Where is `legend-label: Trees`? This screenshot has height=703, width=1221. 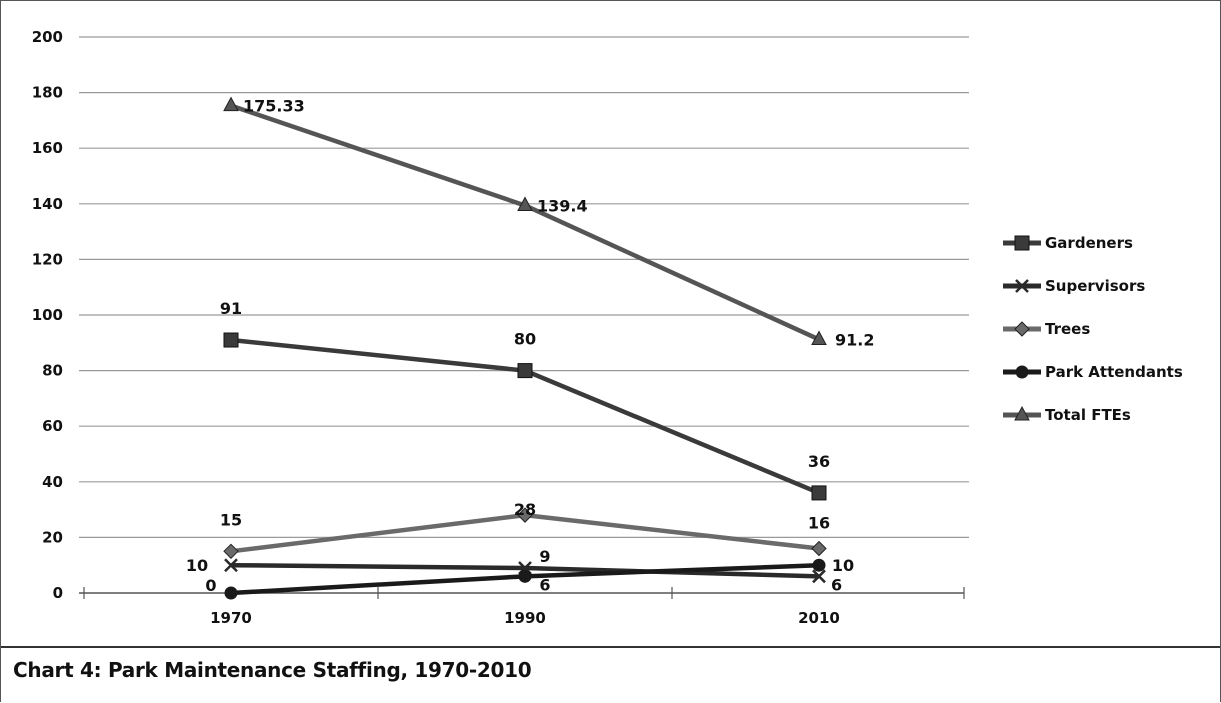
legend-label: Trees is located at coordinates (1067, 329).